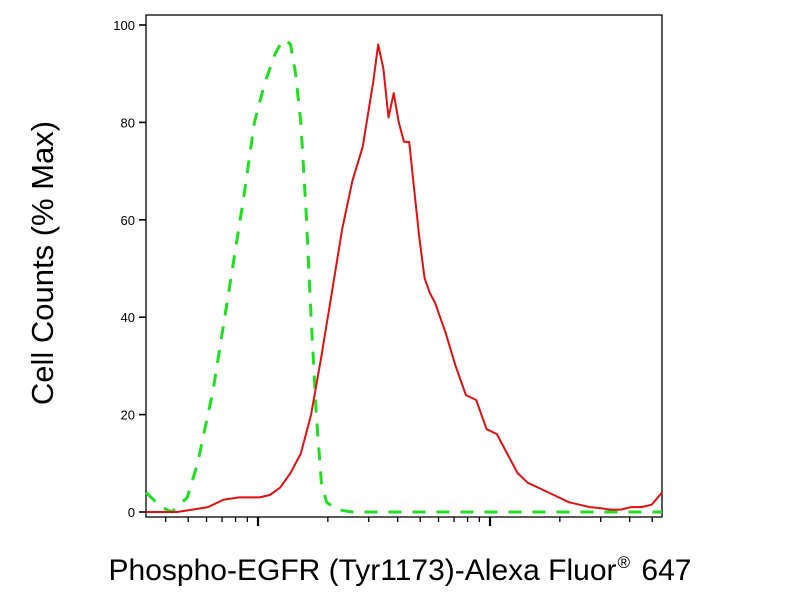  Describe the element at coordinates (128, 317) in the screenshot. I see `y-tick-label: 40` at that location.